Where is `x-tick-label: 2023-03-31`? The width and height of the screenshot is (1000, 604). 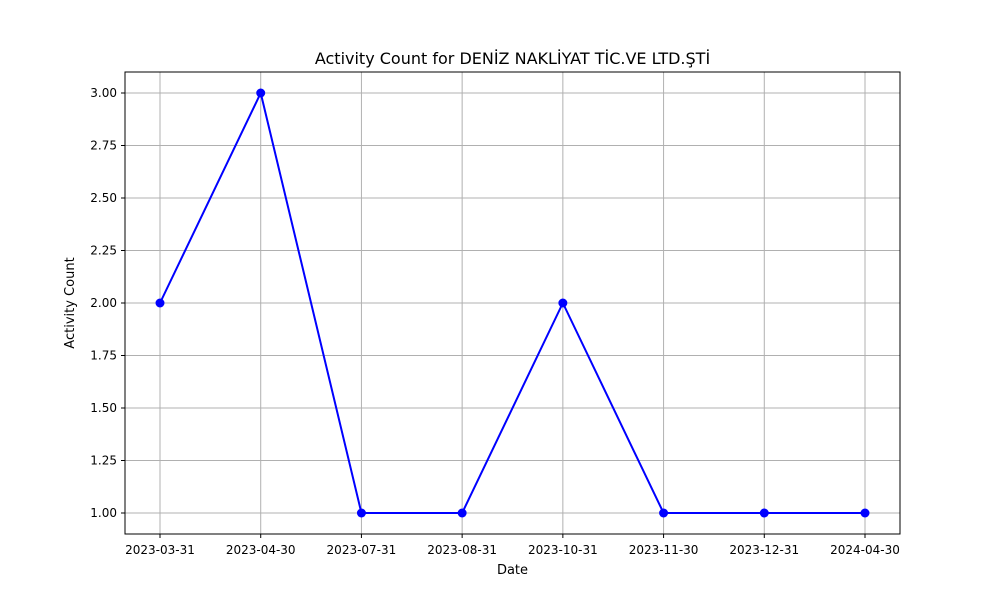 x-tick-label: 2023-03-31 is located at coordinates (160, 550).